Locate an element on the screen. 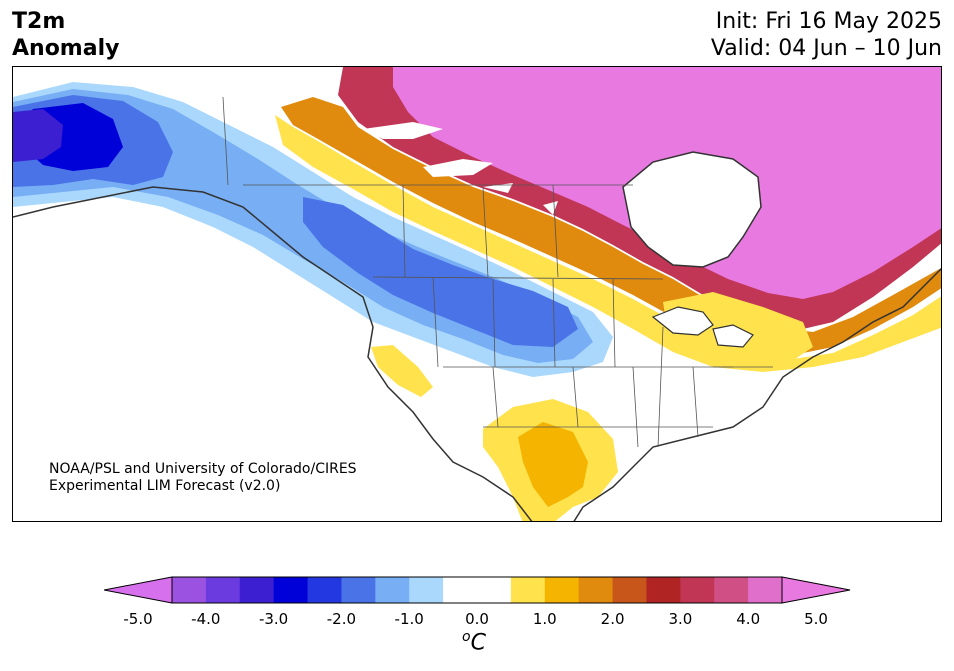 Image resolution: width=954 pixels, height=671 pixels. lakes-north is located at coordinates (460, 168).